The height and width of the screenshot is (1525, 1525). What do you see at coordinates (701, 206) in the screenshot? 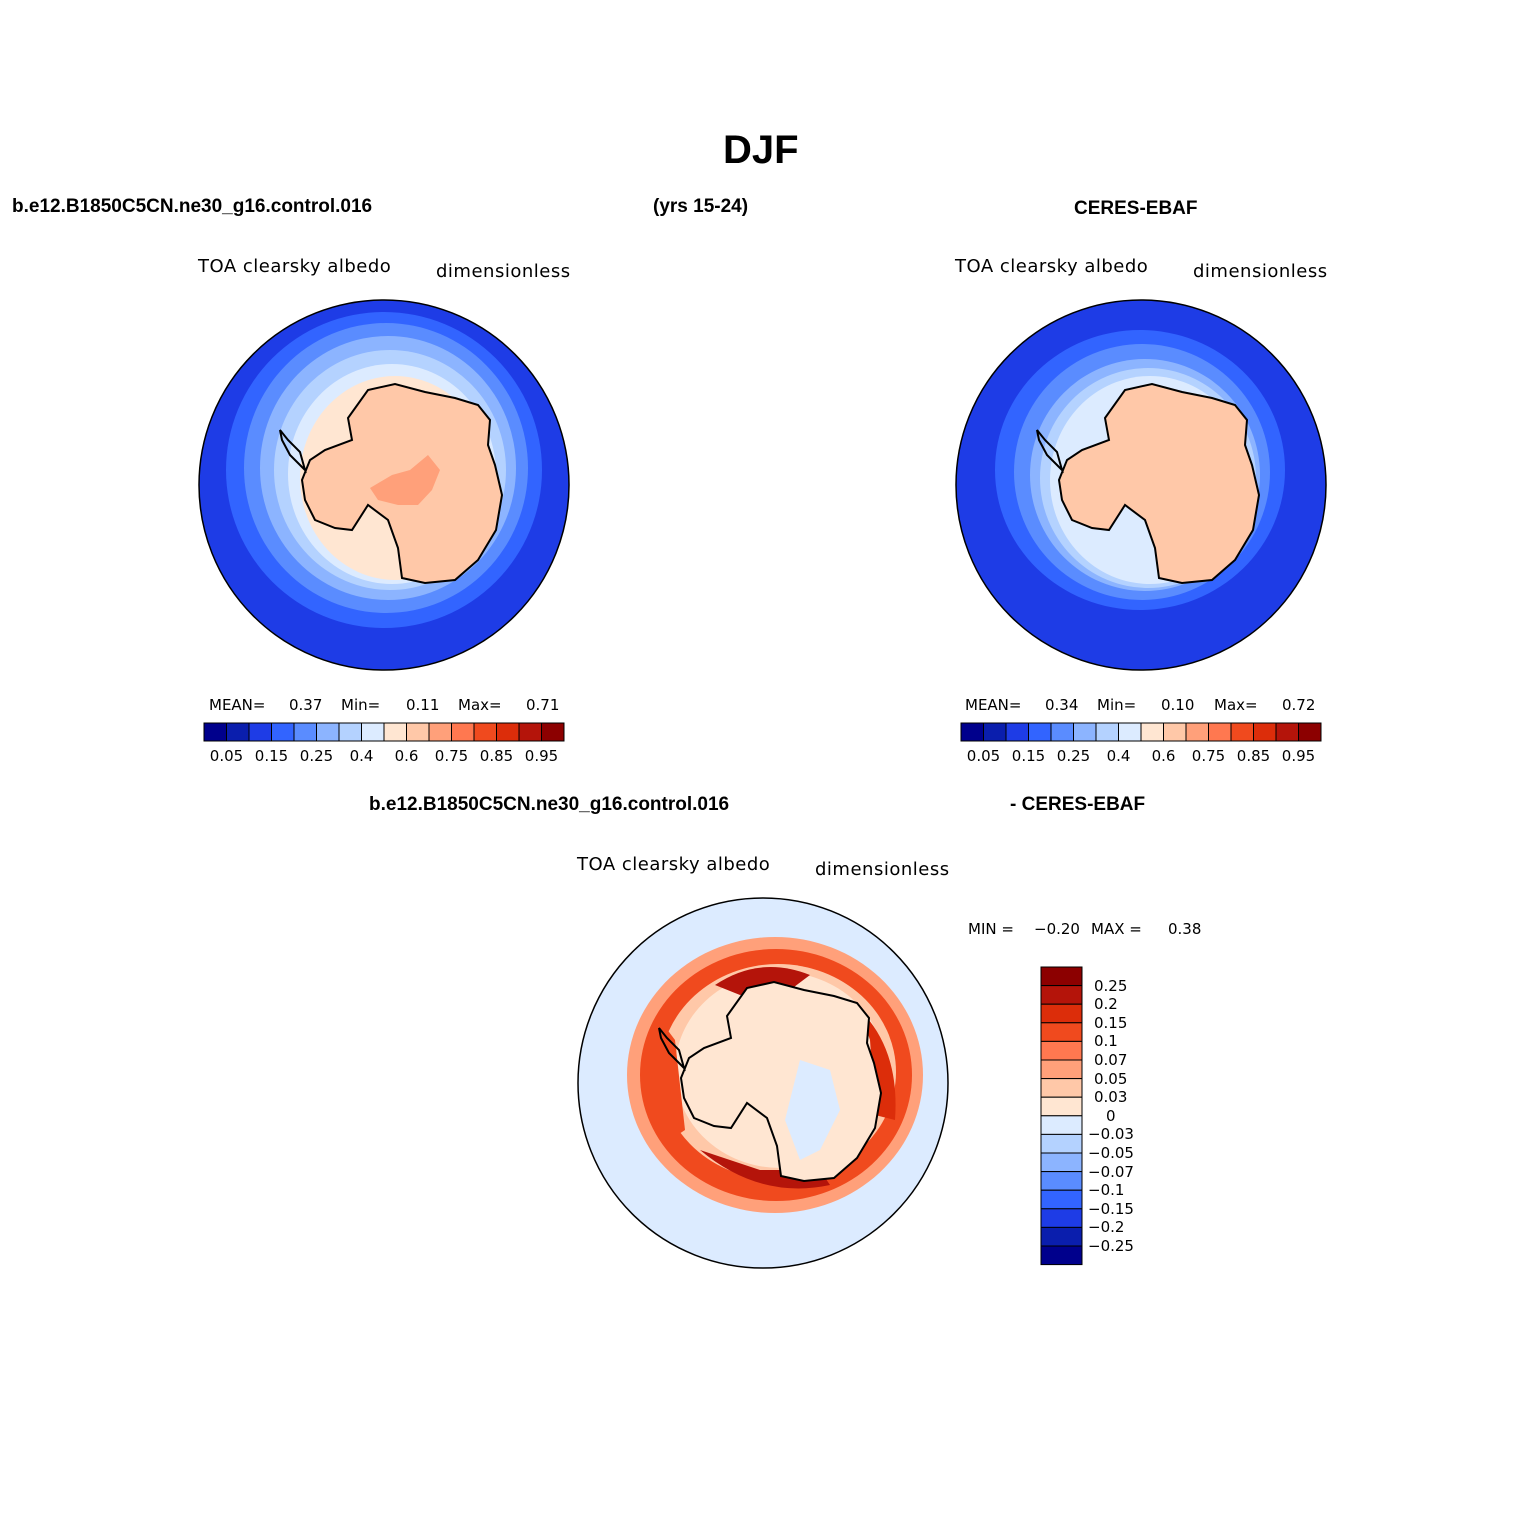
I see `years-header: (yrs 15-24)` at bounding box center [701, 206].